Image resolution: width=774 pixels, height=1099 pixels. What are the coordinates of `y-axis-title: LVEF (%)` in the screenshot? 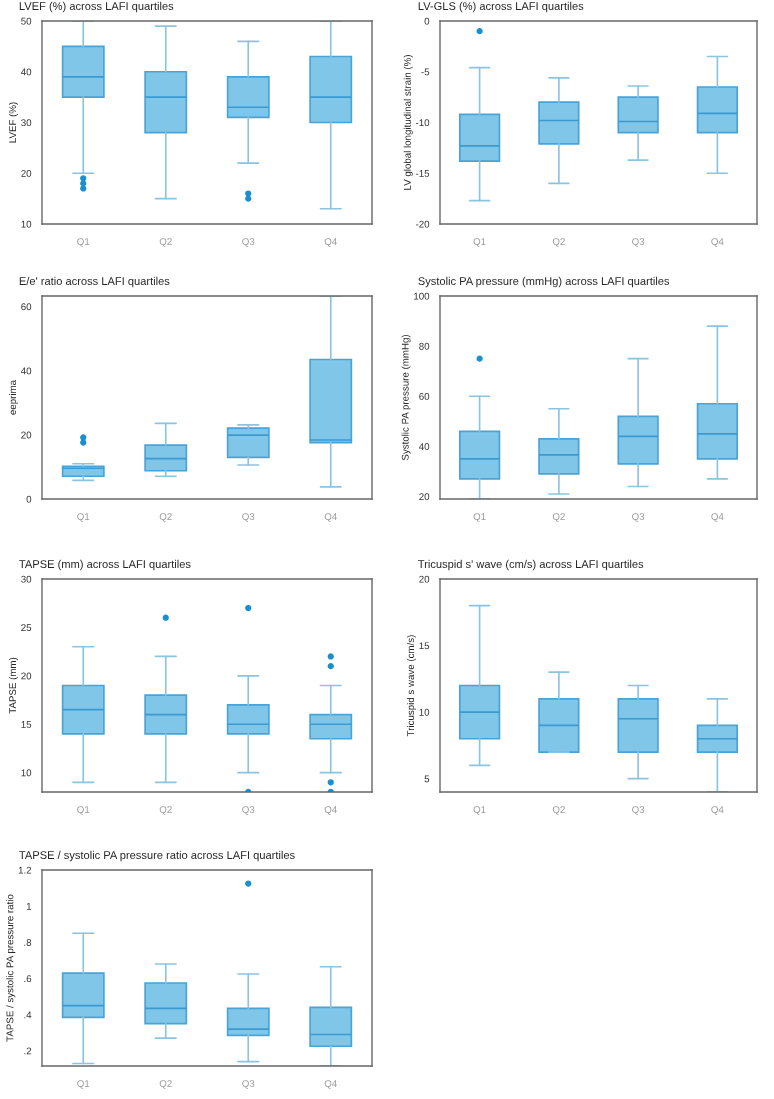 It's located at (13, 122).